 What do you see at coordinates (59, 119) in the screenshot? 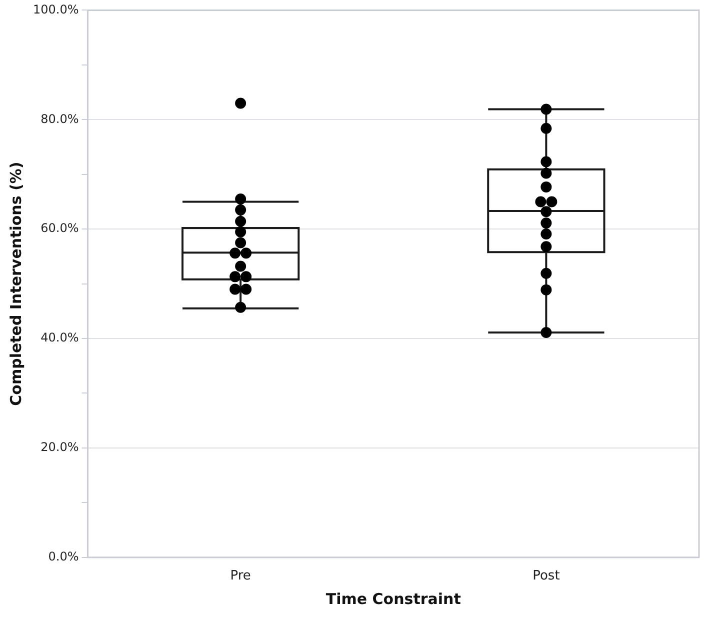
I see `y-tick-label: 80.0%` at bounding box center [59, 119].